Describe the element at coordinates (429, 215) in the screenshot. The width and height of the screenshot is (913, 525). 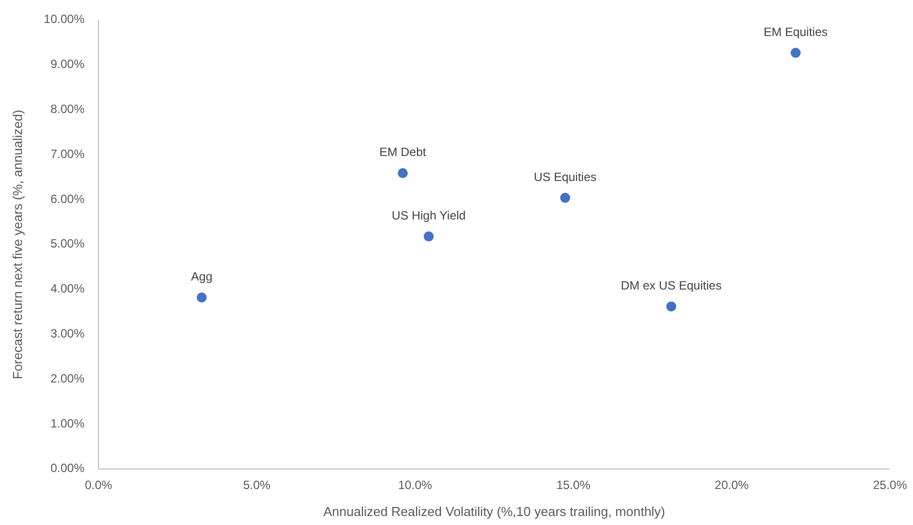
I see `annotation: US High Yield` at that location.